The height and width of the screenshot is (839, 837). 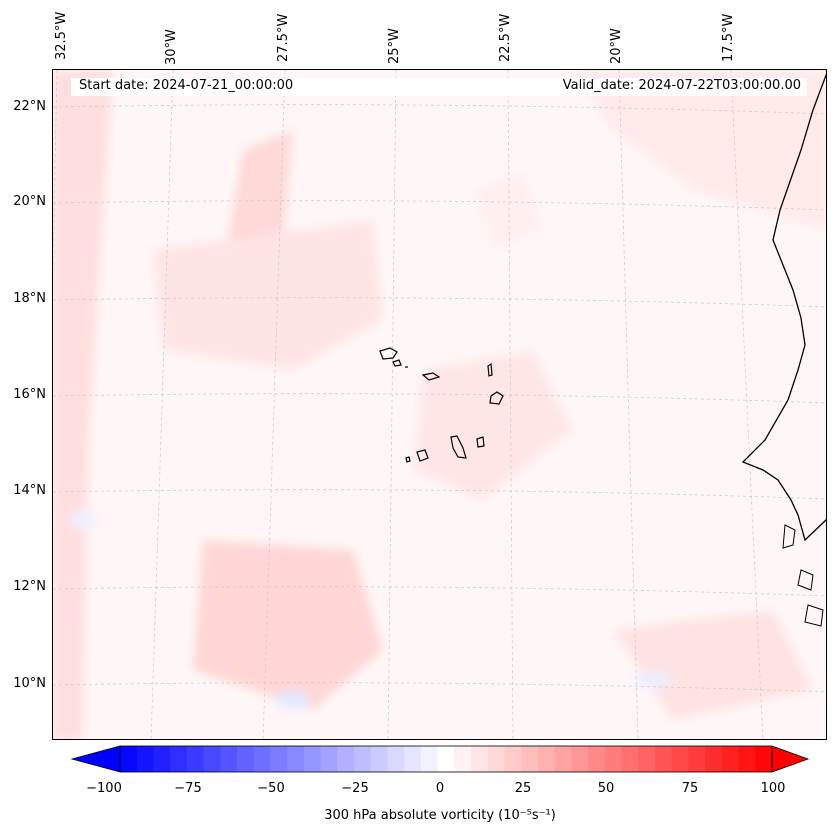 What do you see at coordinates (188, 788) in the screenshot?
I see `colorbar-tick-minus75: −75` at bounding box center [188, 788].